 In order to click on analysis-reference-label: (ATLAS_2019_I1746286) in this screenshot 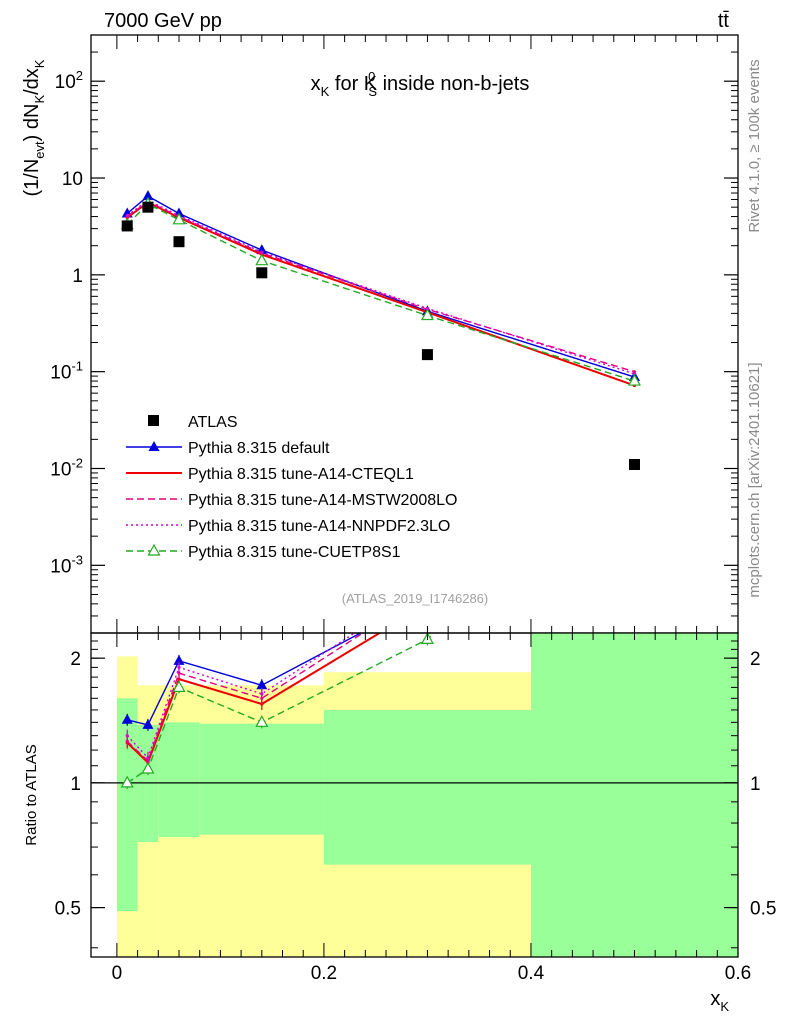, I will do `click(415, 598)`.